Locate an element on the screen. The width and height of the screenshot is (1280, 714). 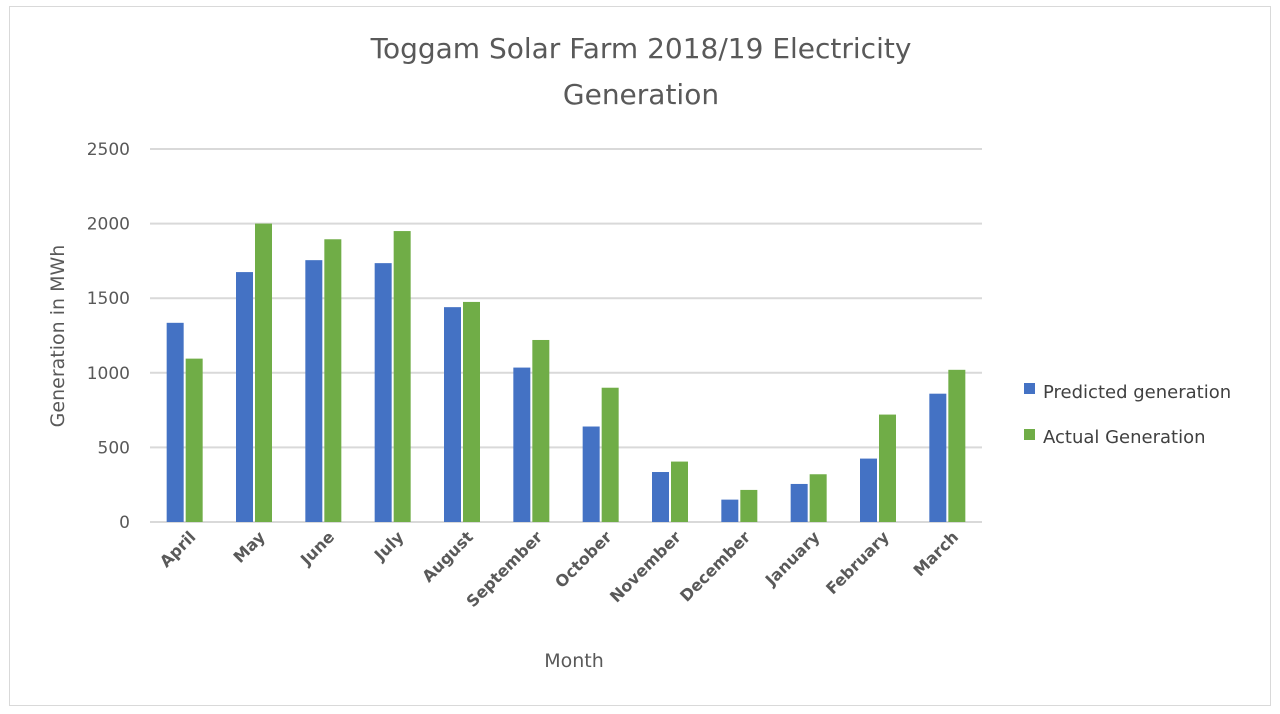
legend: Predicted generation Actual Generation is located at coordinates (1127, 415).